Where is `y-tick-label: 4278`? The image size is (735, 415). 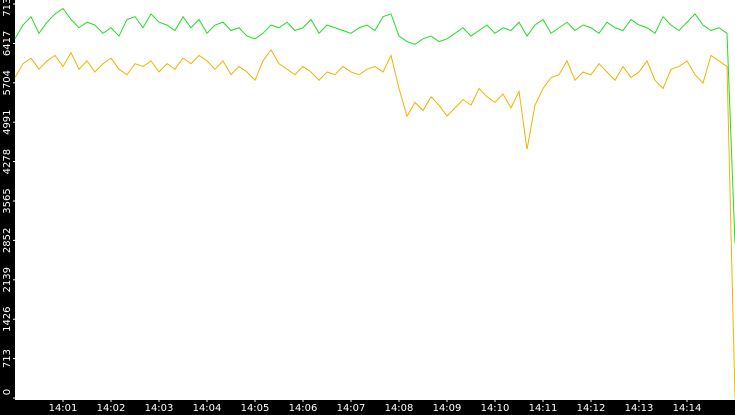
y-tick-label: 4278 is located at coordinates (7, 161).